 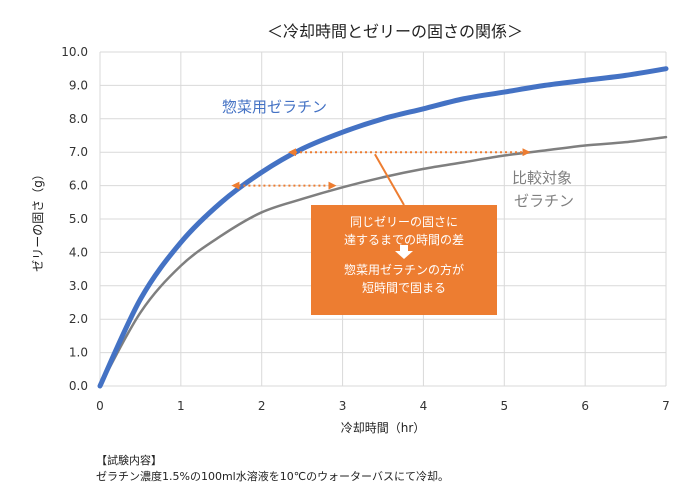 I want to click on y-axis-title: ゼリーの固さ（g）, so click(x=38, y=220).